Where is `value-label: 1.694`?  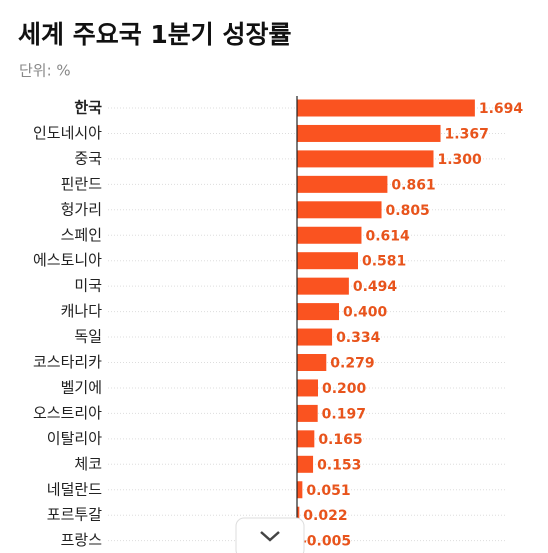
value-label: 1.694 is located at coordinates (501, 109).